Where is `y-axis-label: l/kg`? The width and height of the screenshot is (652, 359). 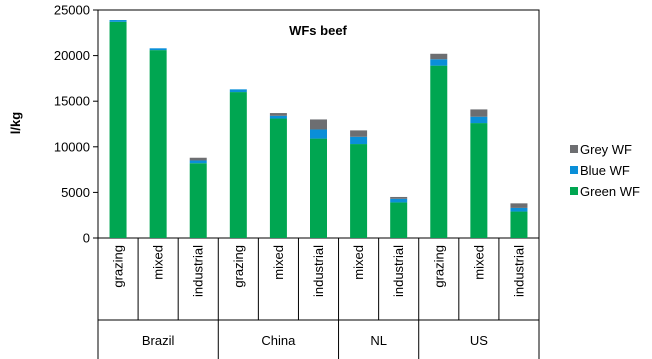
y-axis-label: l/kg is located at coordinates (15, 123).